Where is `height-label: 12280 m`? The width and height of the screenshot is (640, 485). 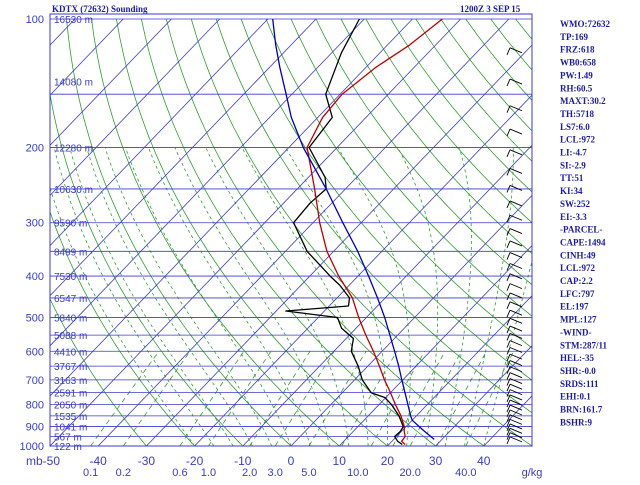
height-label: 12280 m is located at coordinates (73, 149).